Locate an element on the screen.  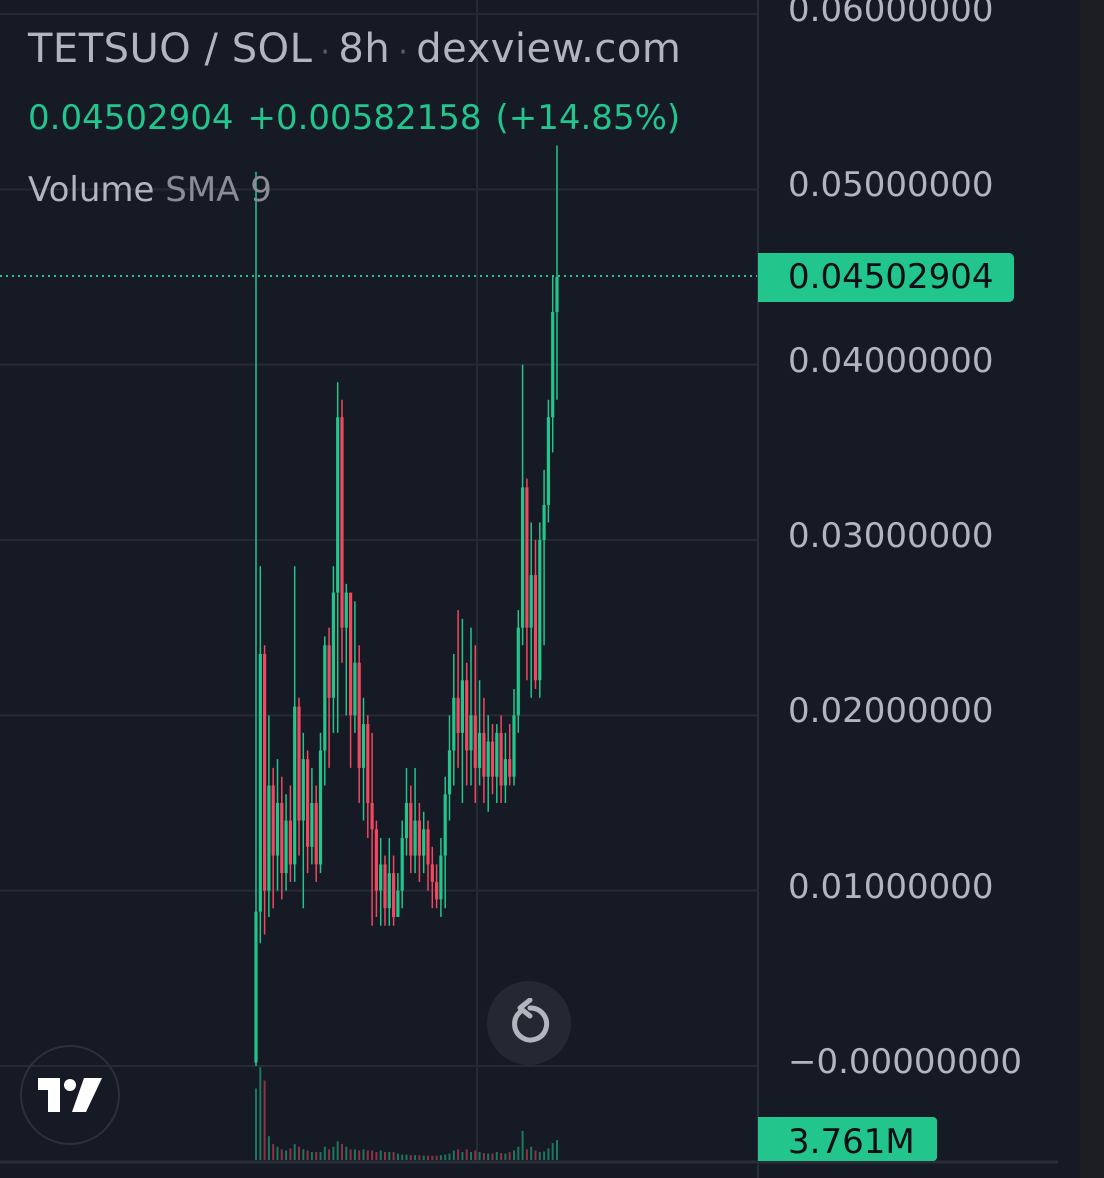
price-axis-label: 0.06000000 is located at coordinates (891, 15).